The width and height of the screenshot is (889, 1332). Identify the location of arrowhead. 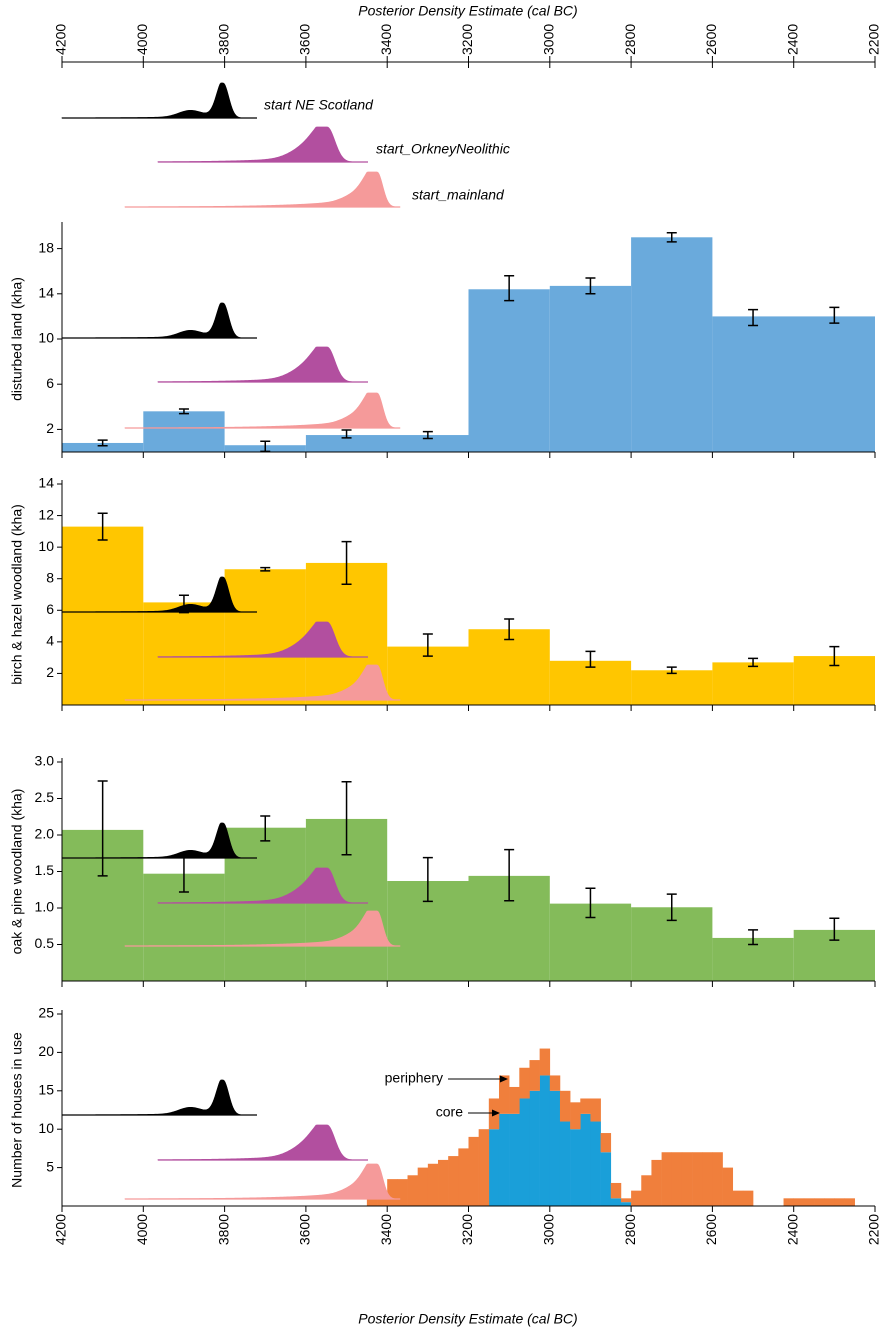
(496, 1113).